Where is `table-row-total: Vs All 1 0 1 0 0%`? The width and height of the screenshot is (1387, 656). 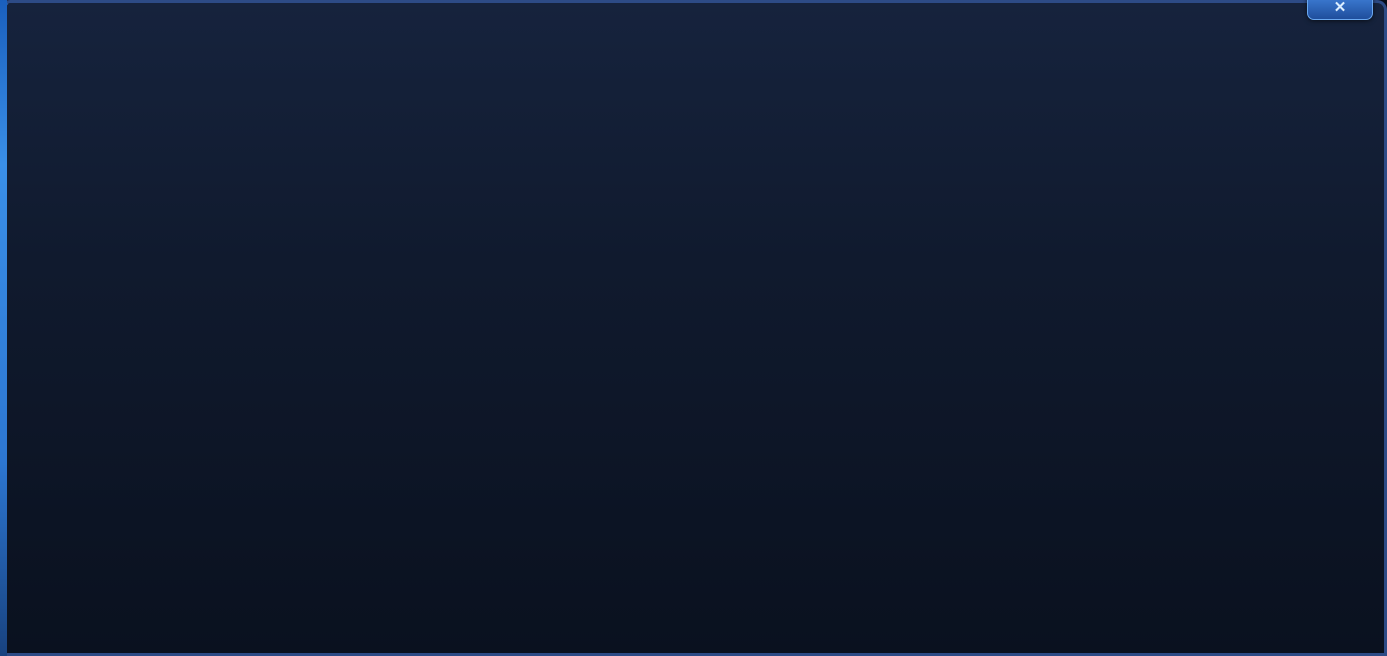
table-row-total: Vs All 1 0 1 0 0% is located at coordinates (869, 544).